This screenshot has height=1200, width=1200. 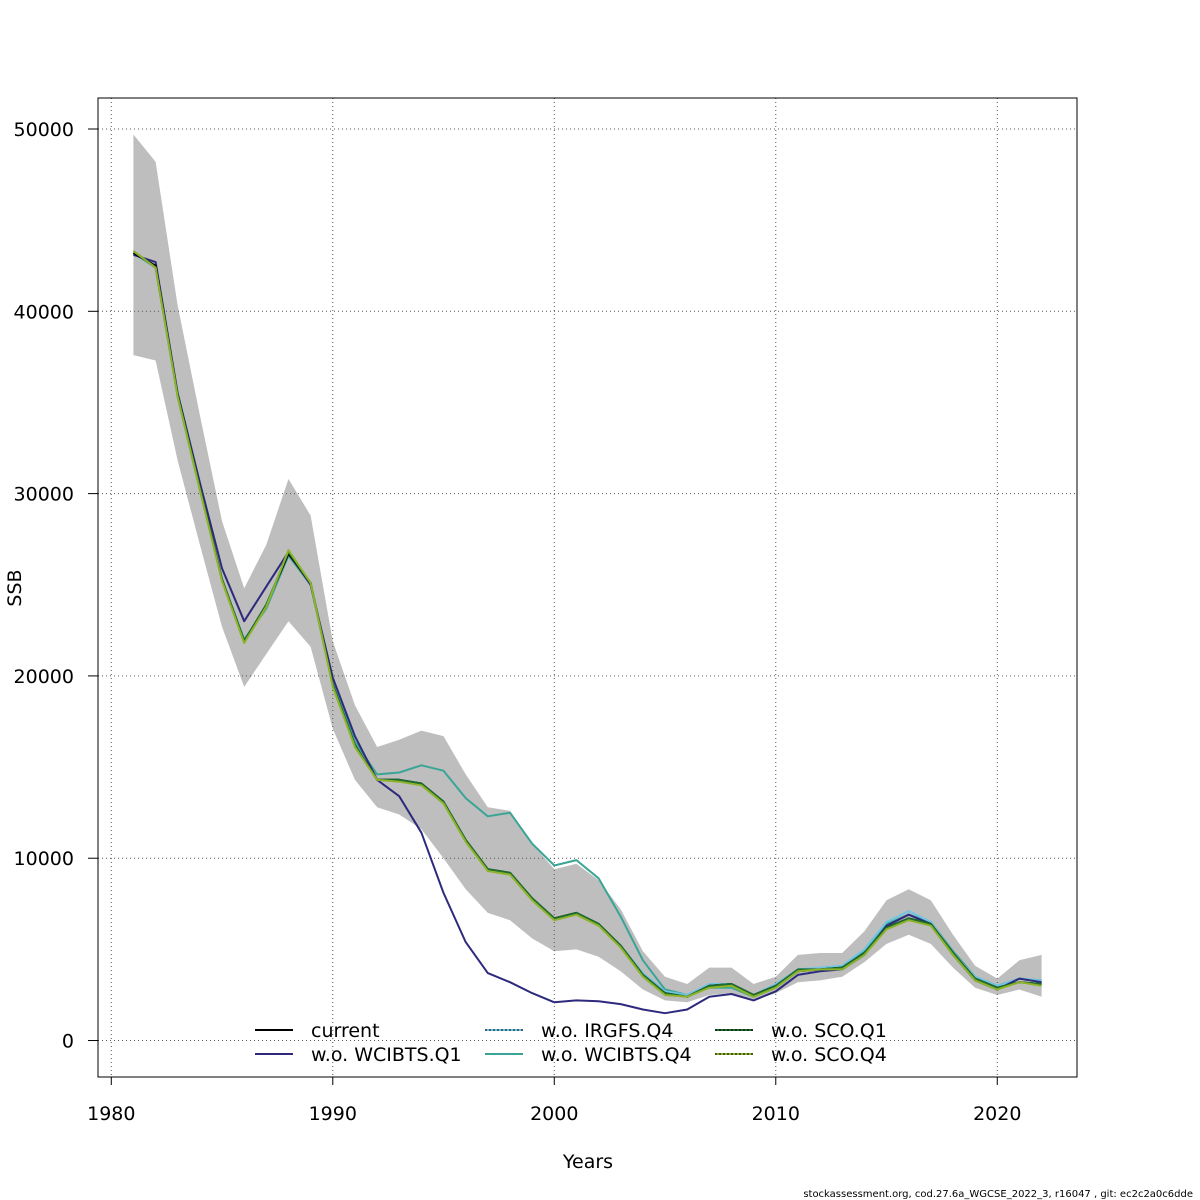 What do you see at coordinates (776, 1114) in the screenshot?
I see `x-tick-label: 2010` at bounding box center [776, 1114].